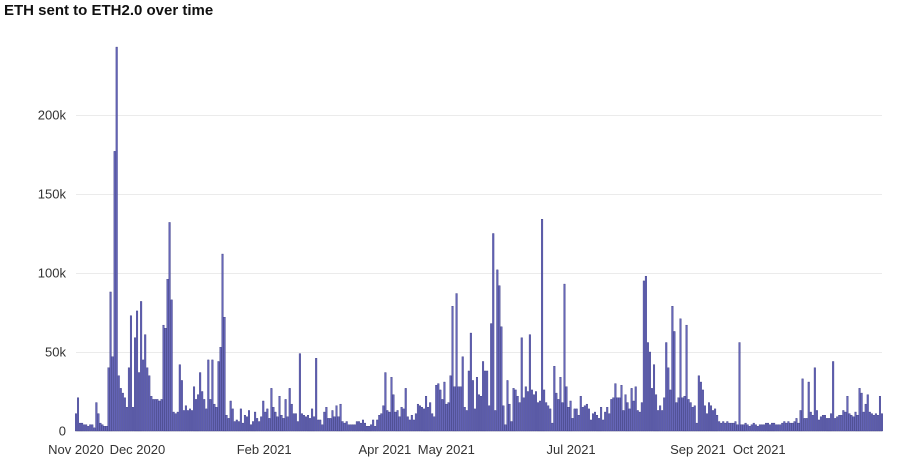 The width and height of the screenshot is (900, 464). What do you see at coordinates (446, 449) in the screenshot?
I see `x-tick-label: May 2021` at bounding box center [446, 449].